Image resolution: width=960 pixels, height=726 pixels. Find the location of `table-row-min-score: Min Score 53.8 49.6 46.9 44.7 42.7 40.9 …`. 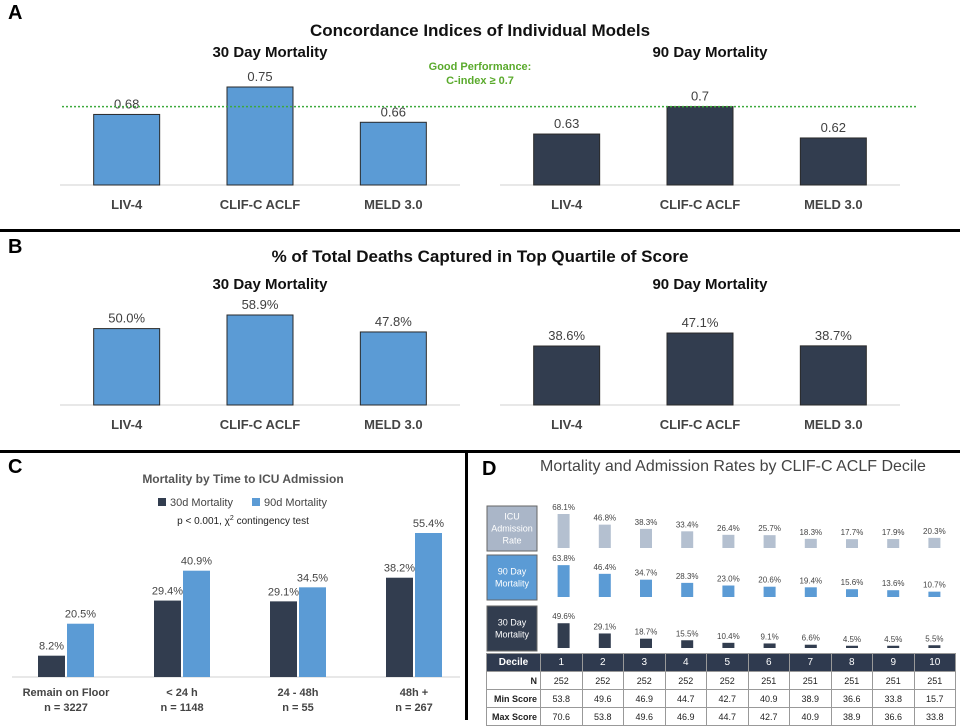

table-row-min-score: Min Score 53.8 49.6 46.9 44.7 42.7 40.9 … is located at coordinates (721, 698).